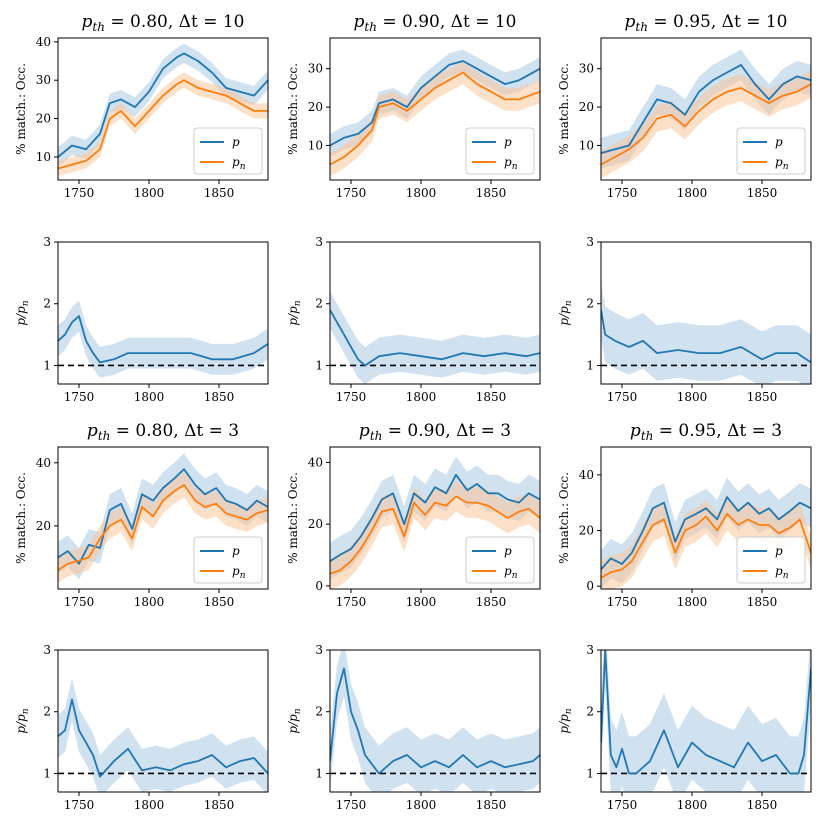 The height and width of the screenshot is (830, 830). I want to click on chart-title-main: p, so click(364, 431).